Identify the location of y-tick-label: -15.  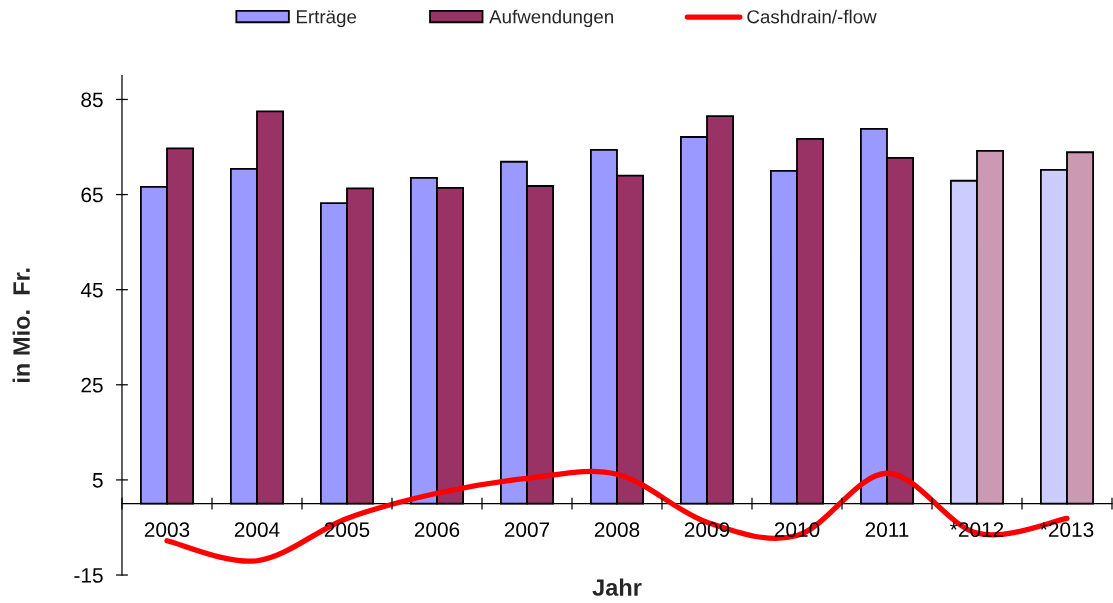
(88, 575).